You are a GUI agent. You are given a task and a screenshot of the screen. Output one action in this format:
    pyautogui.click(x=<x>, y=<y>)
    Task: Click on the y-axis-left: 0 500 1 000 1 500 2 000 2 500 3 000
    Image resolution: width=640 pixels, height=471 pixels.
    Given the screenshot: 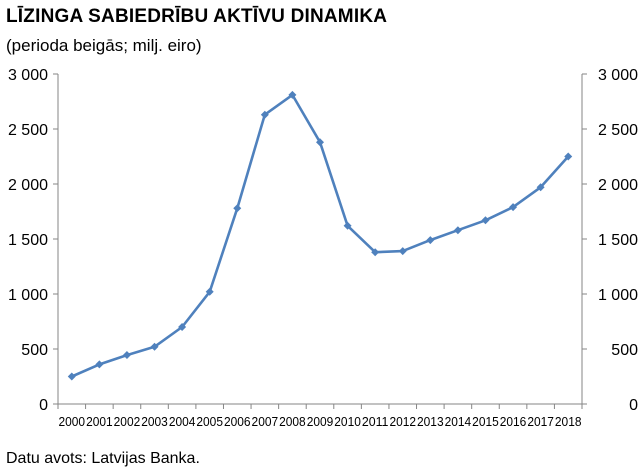 What is the action you would take?
    pyautogui.click(x=33, y=240)
    